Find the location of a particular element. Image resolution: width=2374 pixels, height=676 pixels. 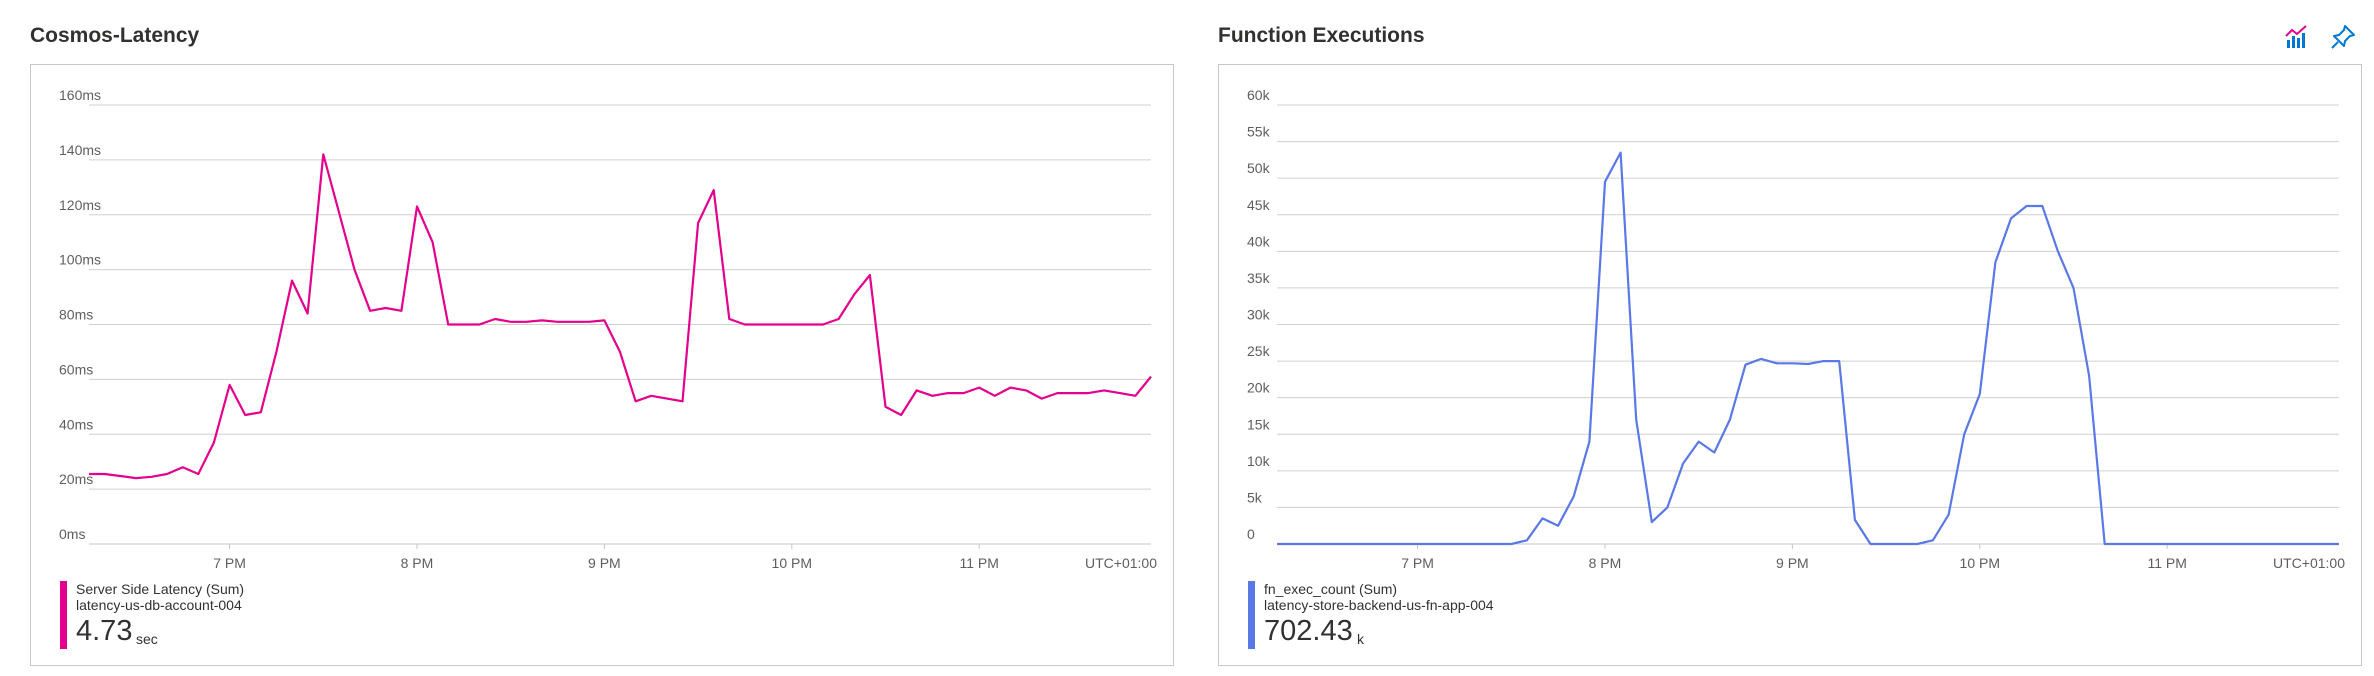

y-tick-label: 0 is located at coordinates (1251, 534).